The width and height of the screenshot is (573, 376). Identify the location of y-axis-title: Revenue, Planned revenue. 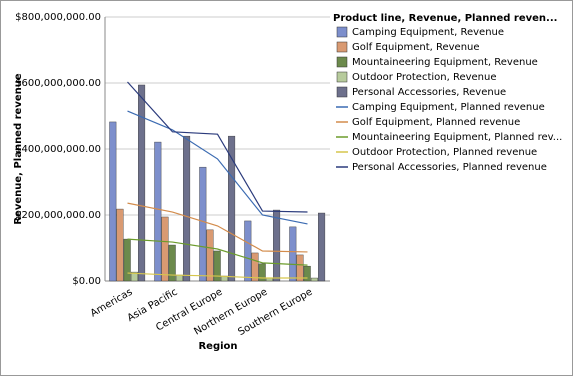
(18, 149).